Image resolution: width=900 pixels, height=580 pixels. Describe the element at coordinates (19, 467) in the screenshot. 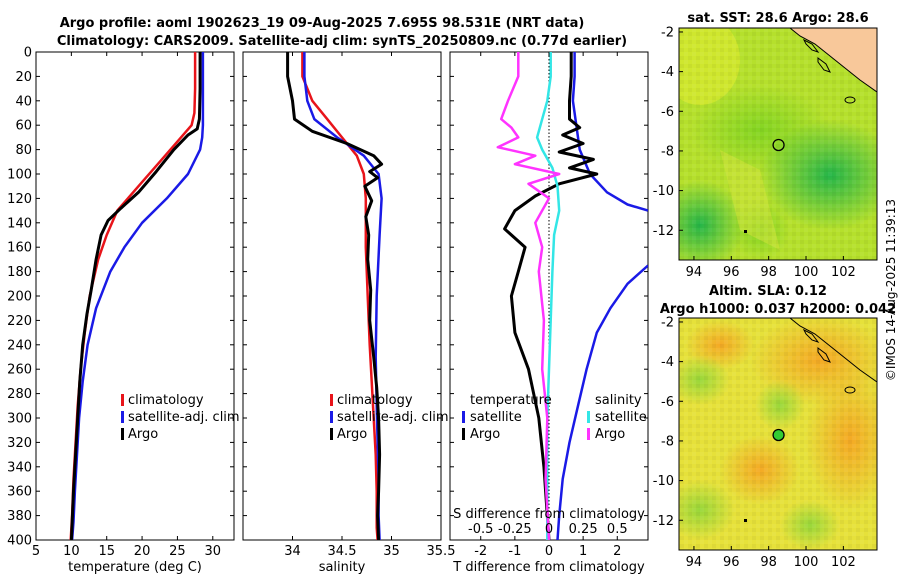

I see `depth-tick-label: 340` at that location.